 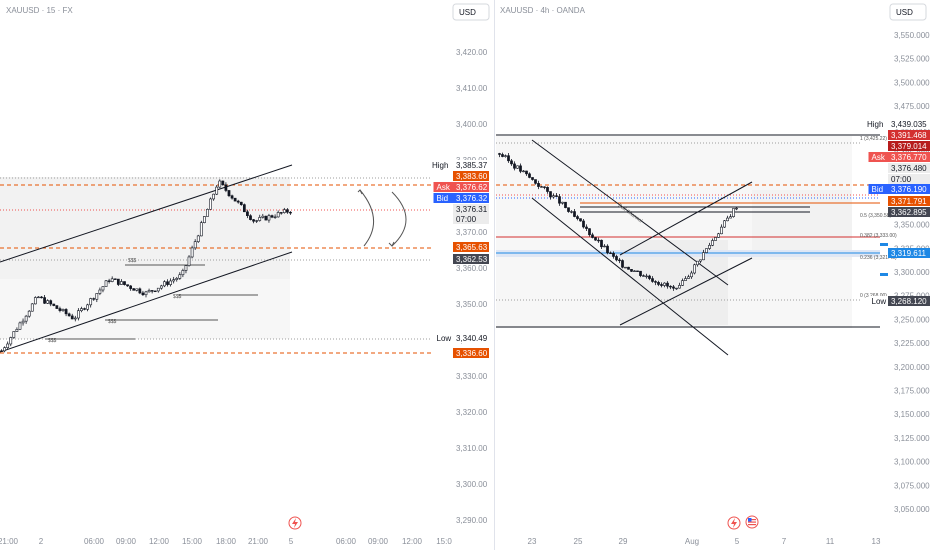 What do you see at coordinates (752, 522) in the screenshot?
I see `us-flag-icon` at bounding box center [752, 522].